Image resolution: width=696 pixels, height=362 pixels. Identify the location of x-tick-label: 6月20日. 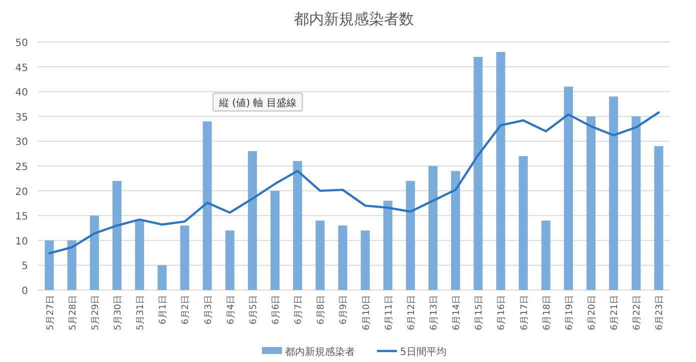
(593, 312).